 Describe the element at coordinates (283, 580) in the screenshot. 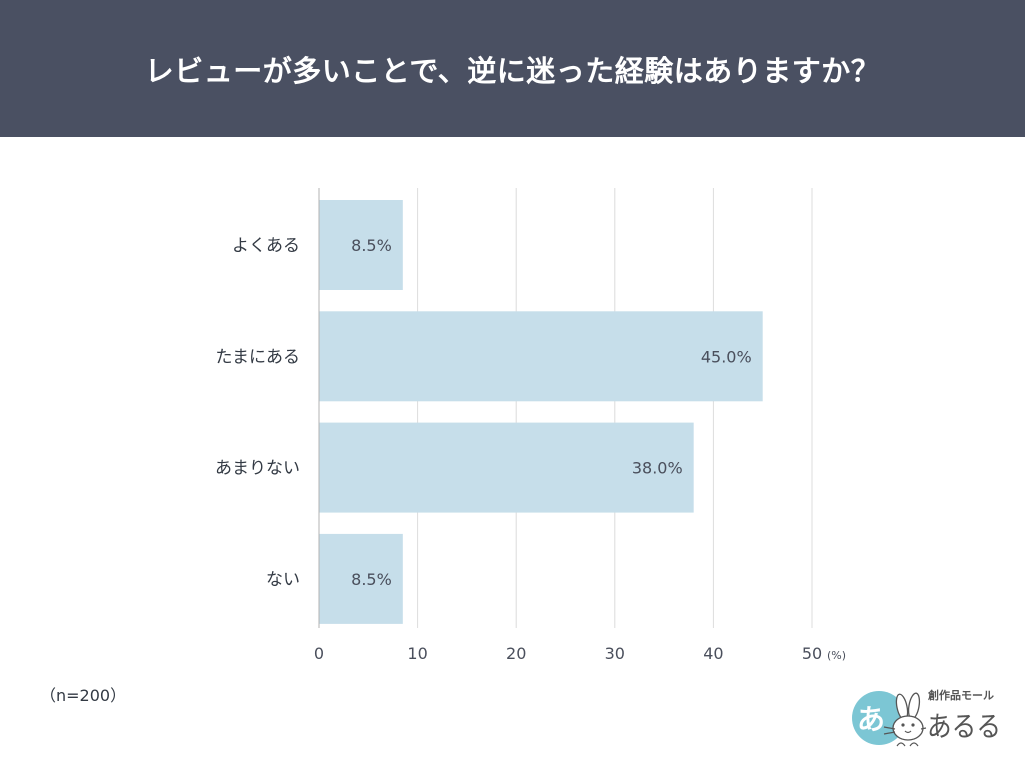

I see `category-label: ない` at that location.